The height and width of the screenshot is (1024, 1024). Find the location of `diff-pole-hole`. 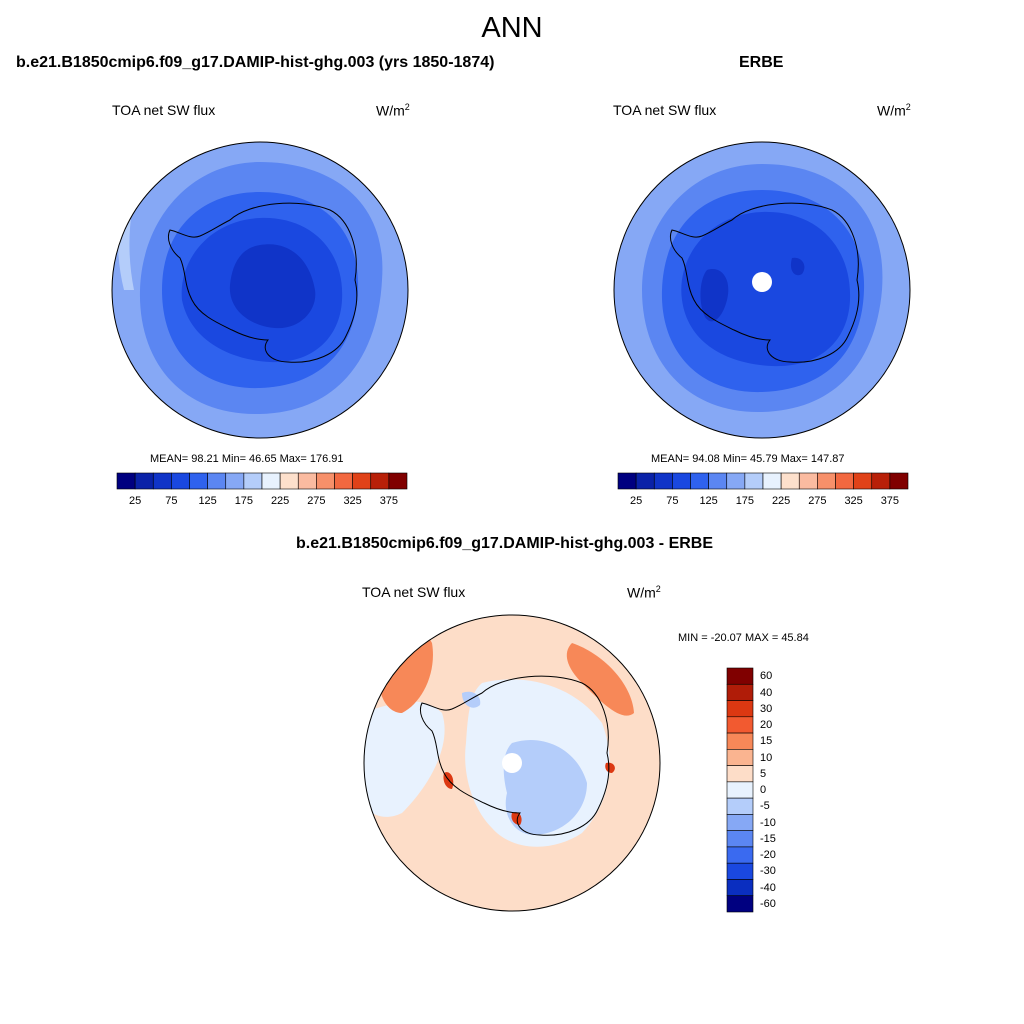

diff-pole-hole is located at coordinates (512, 763).